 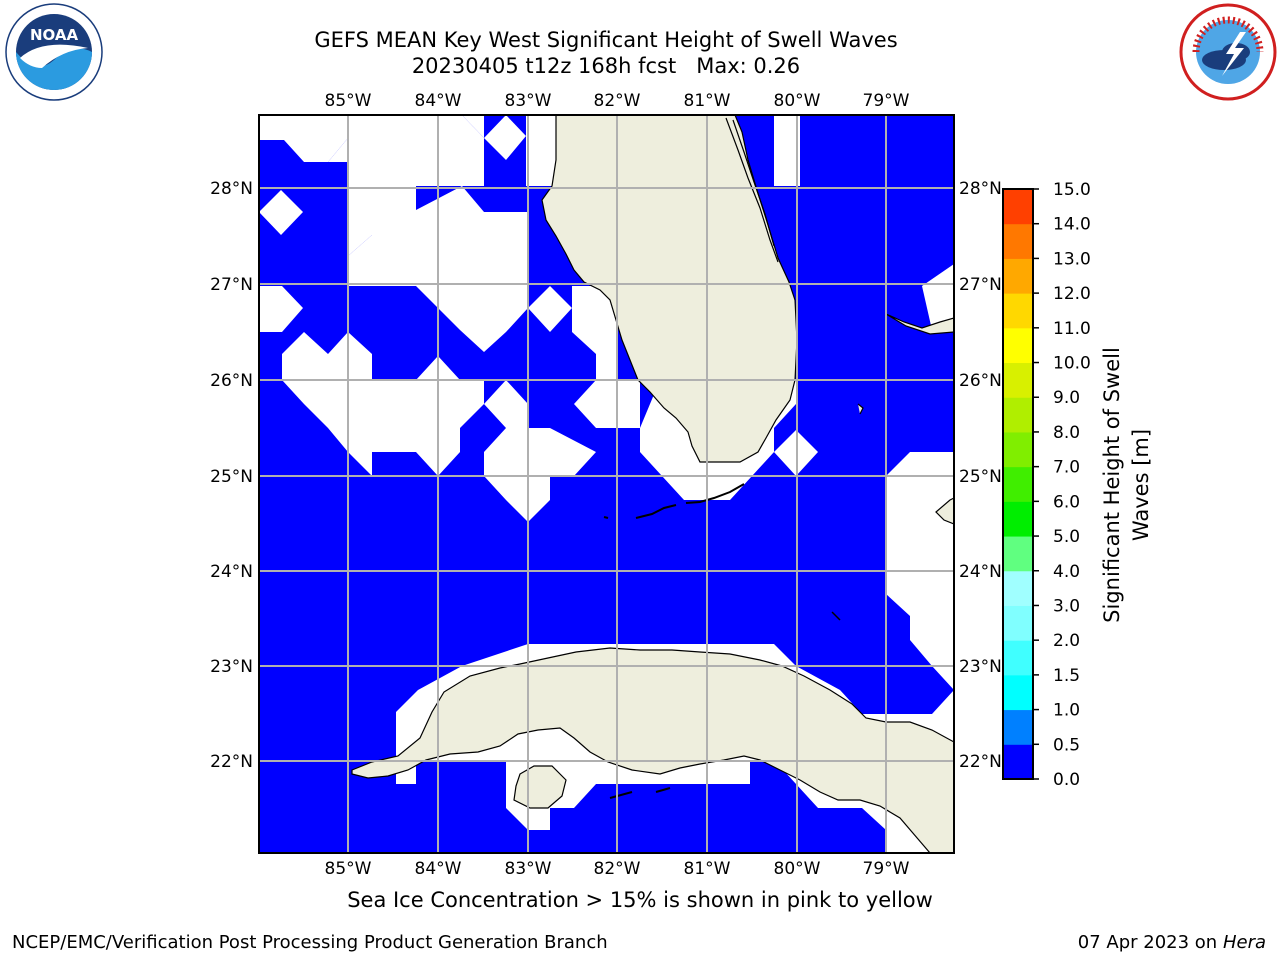 What do you see at coordinates (669, 289) in the screenshot?
I see `florida-land` at bounding box center [669, 289].